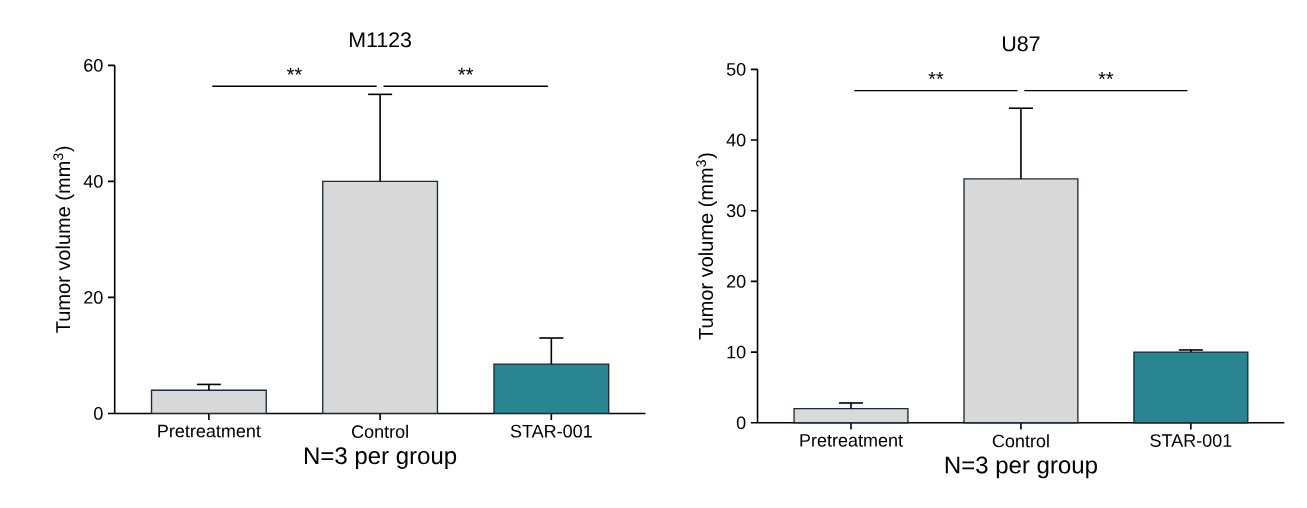 The height and width of the screenshot is (508, 1307). What do you see at coordinates (736, 69) in the screenshot?
I see `y-tick-label: 50` at bounding box center [736, 69].